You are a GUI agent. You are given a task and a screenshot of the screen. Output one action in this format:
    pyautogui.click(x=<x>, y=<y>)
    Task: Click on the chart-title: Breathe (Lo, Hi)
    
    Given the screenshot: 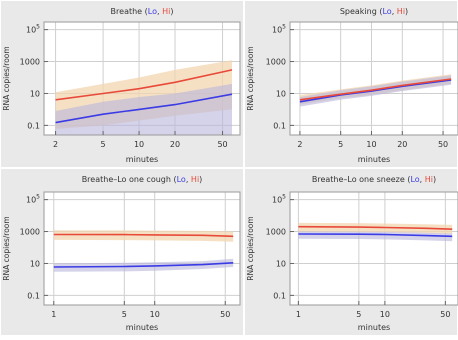 What is the action you would take?
    pyautogui.click(x=142, y=11)
    